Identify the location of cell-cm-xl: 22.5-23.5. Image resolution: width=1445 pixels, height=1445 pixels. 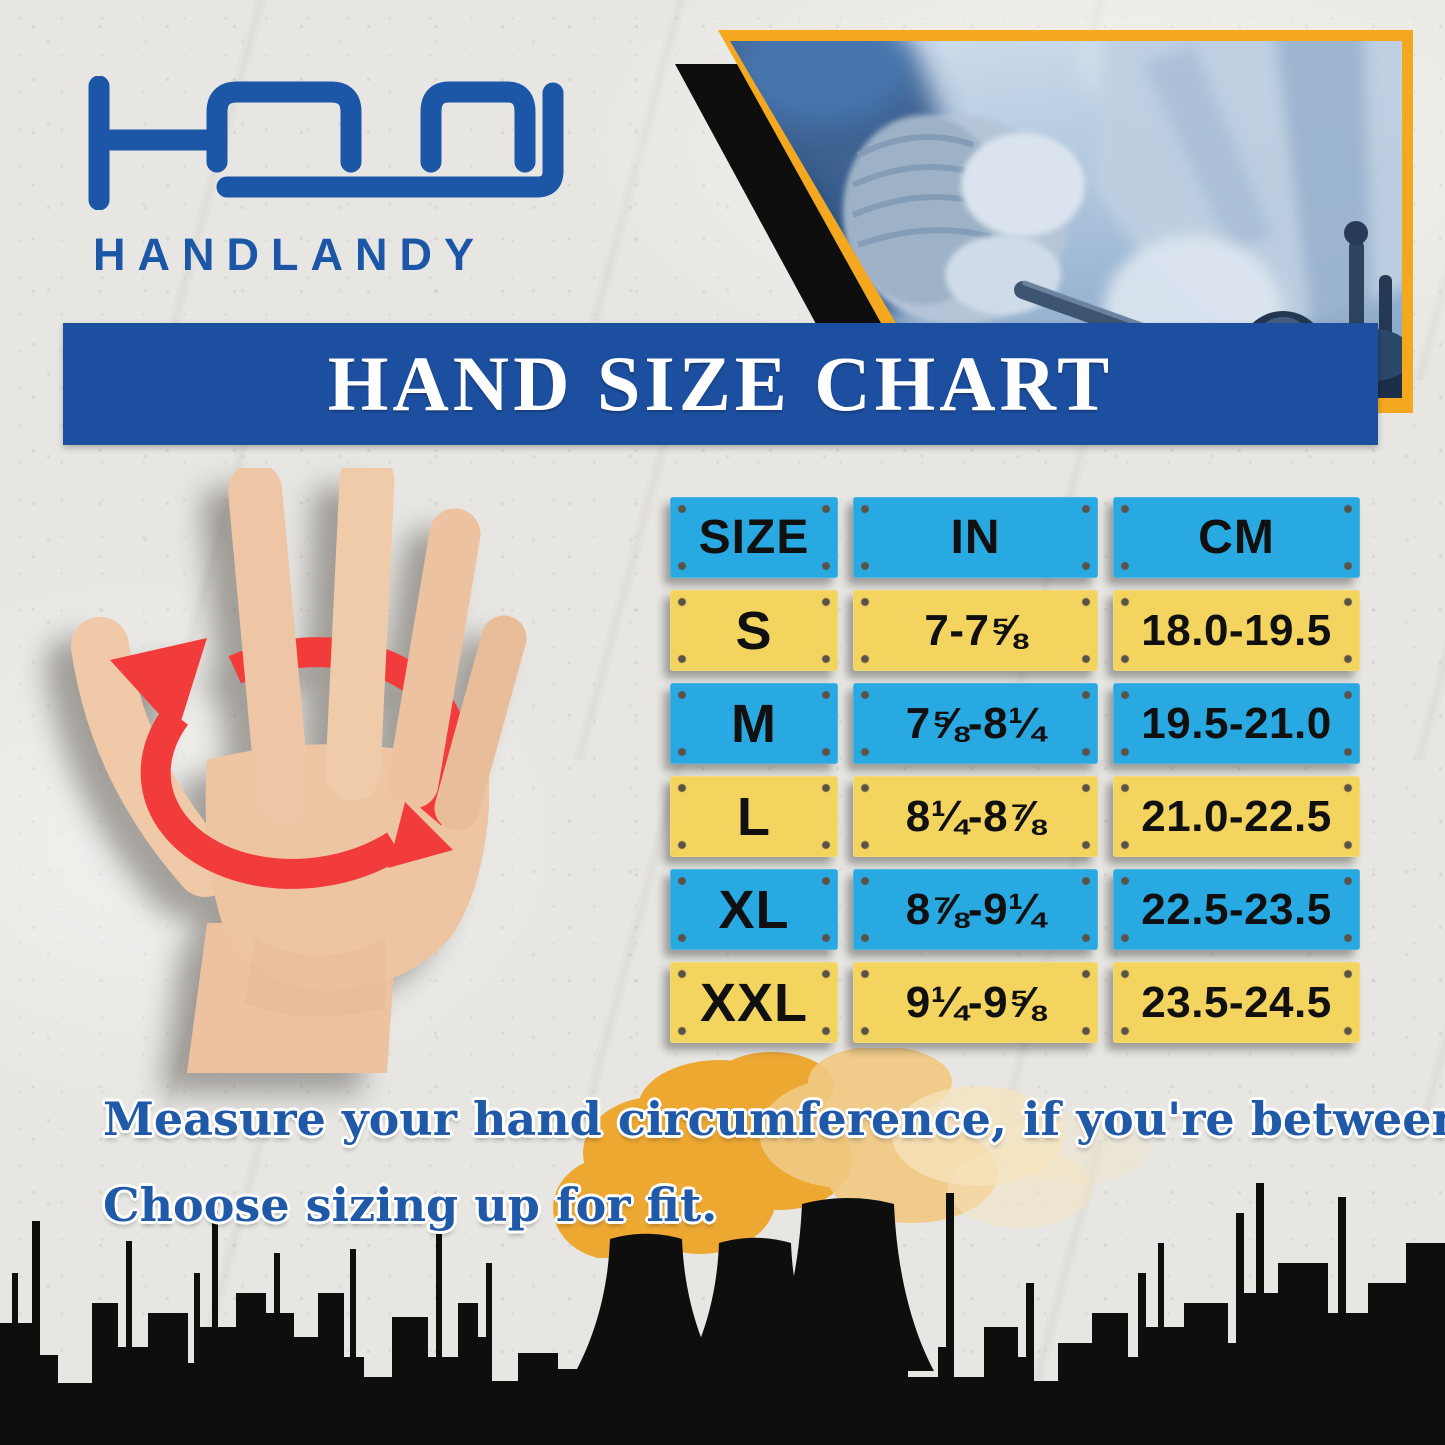
(1236, 909).